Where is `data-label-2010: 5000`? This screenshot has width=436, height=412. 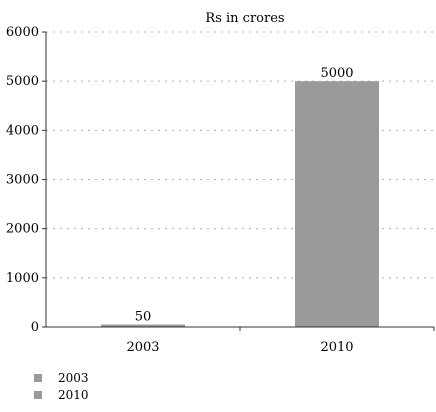
data-label-2010: 5000 is located at coordinates (336, 73).